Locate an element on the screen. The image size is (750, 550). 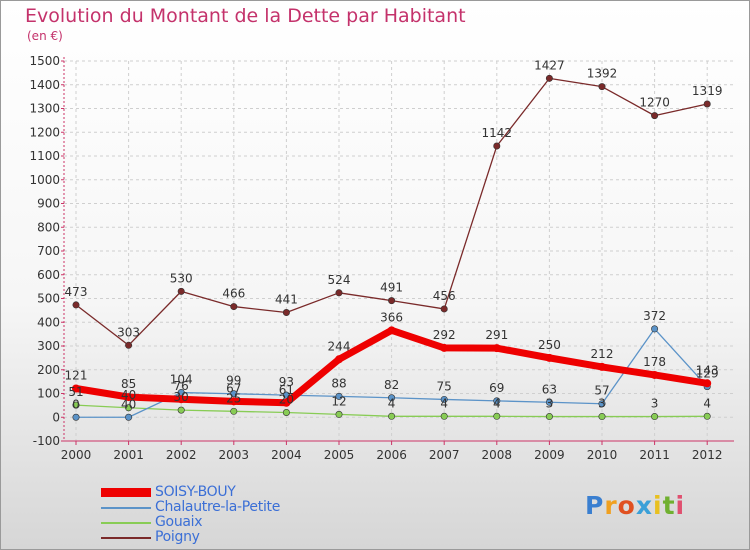
data-label-poigny: 456 is located at coordinates (444, 296).